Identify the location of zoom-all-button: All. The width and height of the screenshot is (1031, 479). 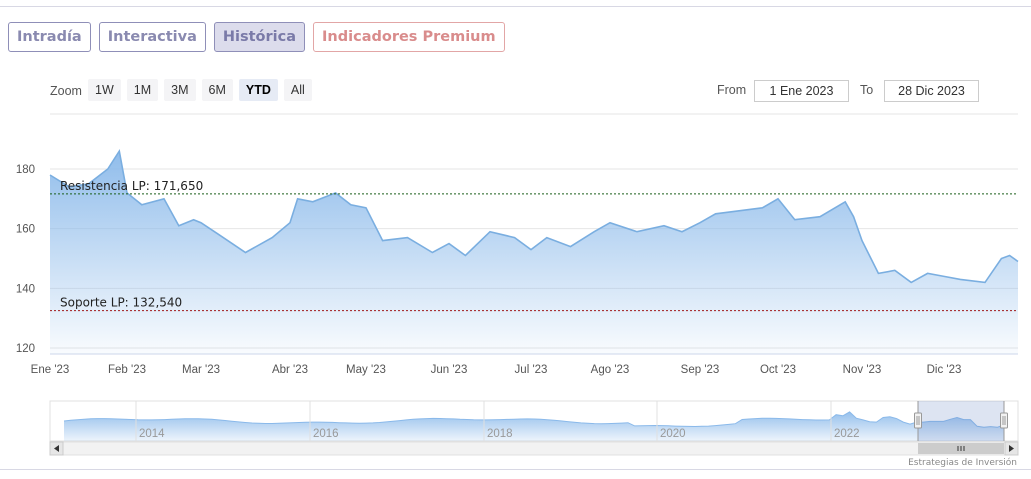
(297, 90).